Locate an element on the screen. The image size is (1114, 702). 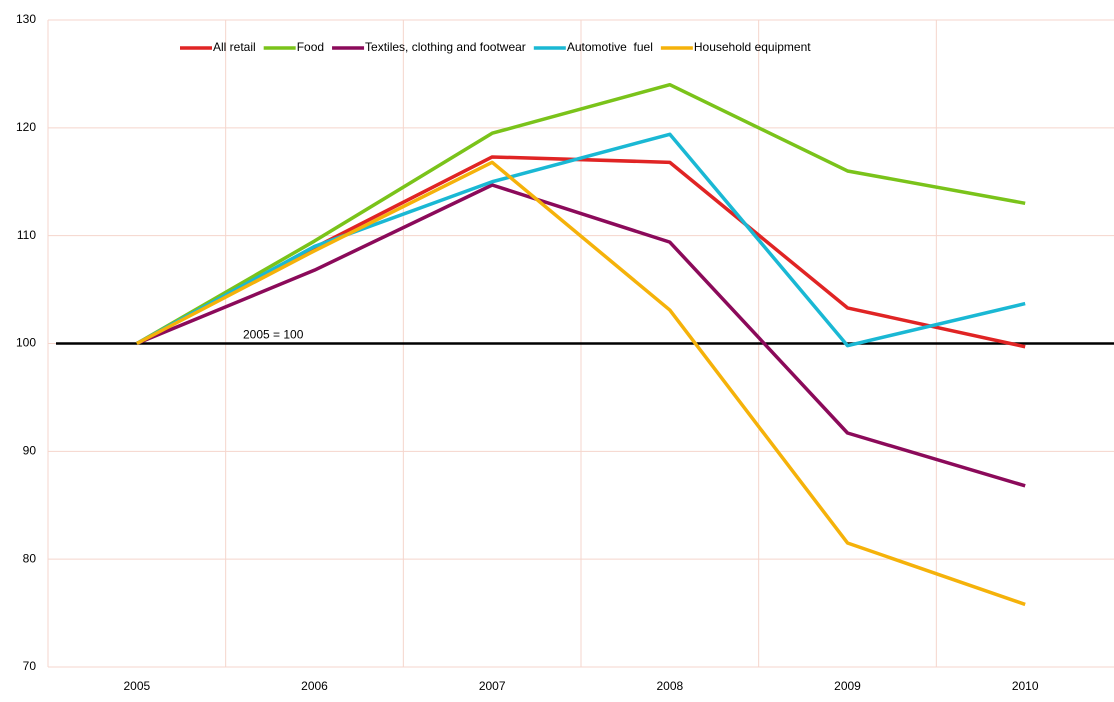
y-tick-label: 90 is located at coordinates (30, 451).